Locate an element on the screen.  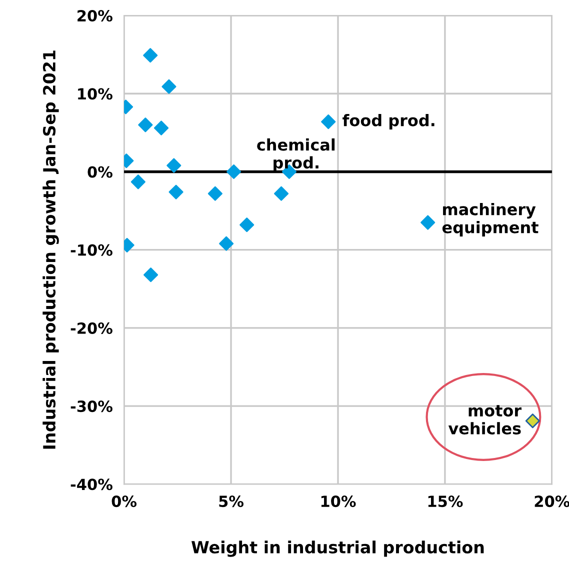
y-tick-label: -20% is located at coordinates (91, 328).